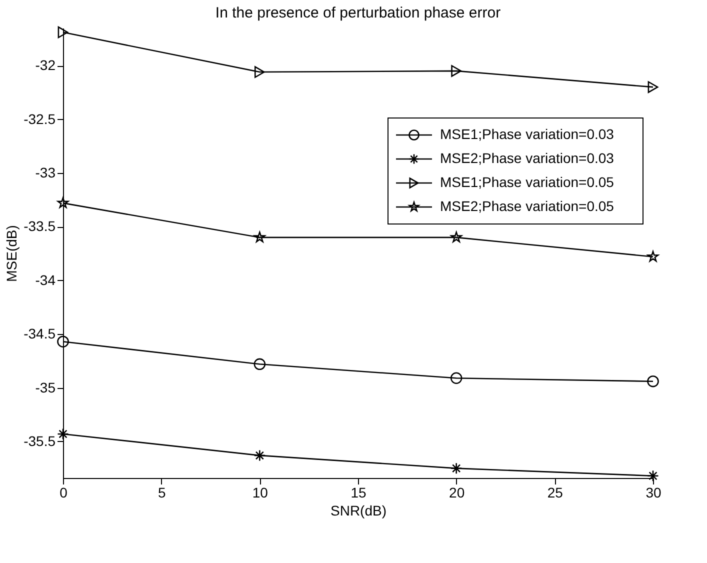  Describe the element at coordinates (45, 172) in the screenshot. I see `y-tick-label: -33` at that location.